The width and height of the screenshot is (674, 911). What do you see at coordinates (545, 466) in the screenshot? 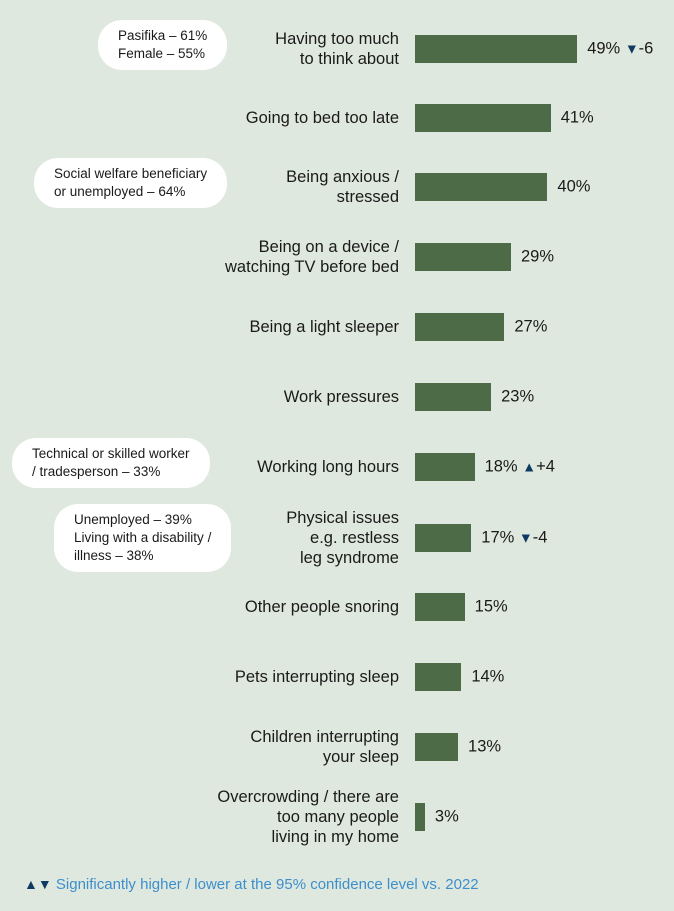
I see `change-text: +4` at bounding box center [545, 466].